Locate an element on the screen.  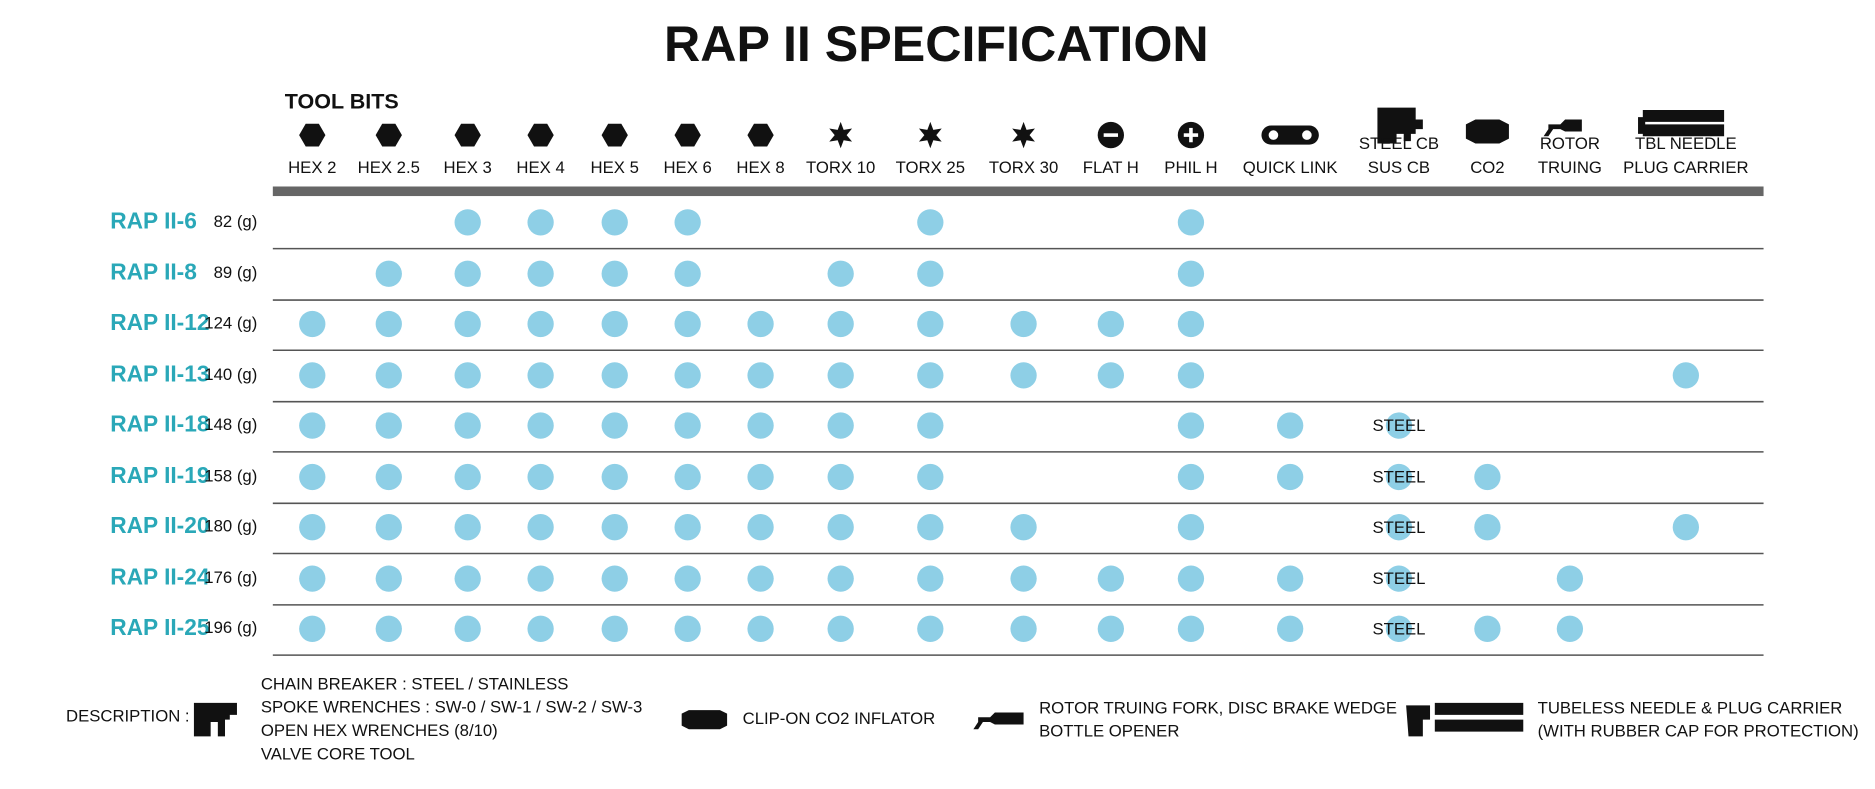
row-weight: 180 (g) is located at coordinates (230, 526).